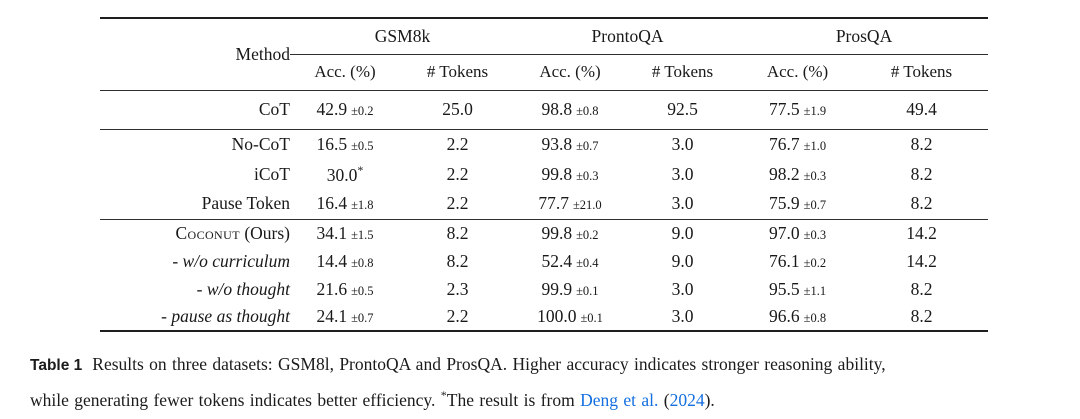 This screenshot has height=419, width=1080. What do you see at coordinates (798, 204) in the screenshot?
I see `table-cell: 75.9 ±0.7` at bounding box center [798, 204].